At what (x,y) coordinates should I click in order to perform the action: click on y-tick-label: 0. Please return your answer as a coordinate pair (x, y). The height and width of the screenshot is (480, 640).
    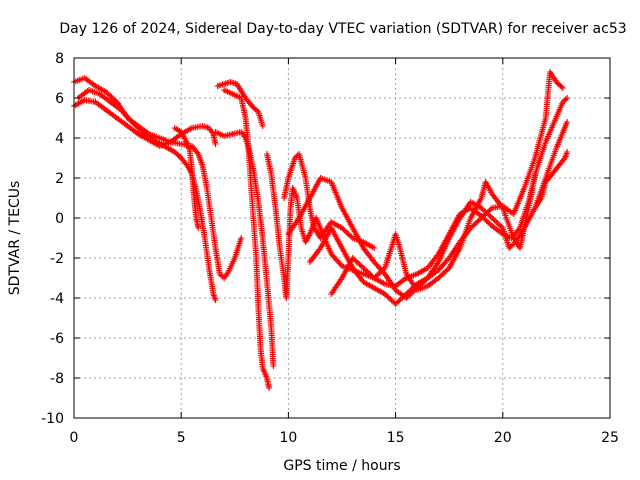
    Looking at the image, I should click on (59, 219).